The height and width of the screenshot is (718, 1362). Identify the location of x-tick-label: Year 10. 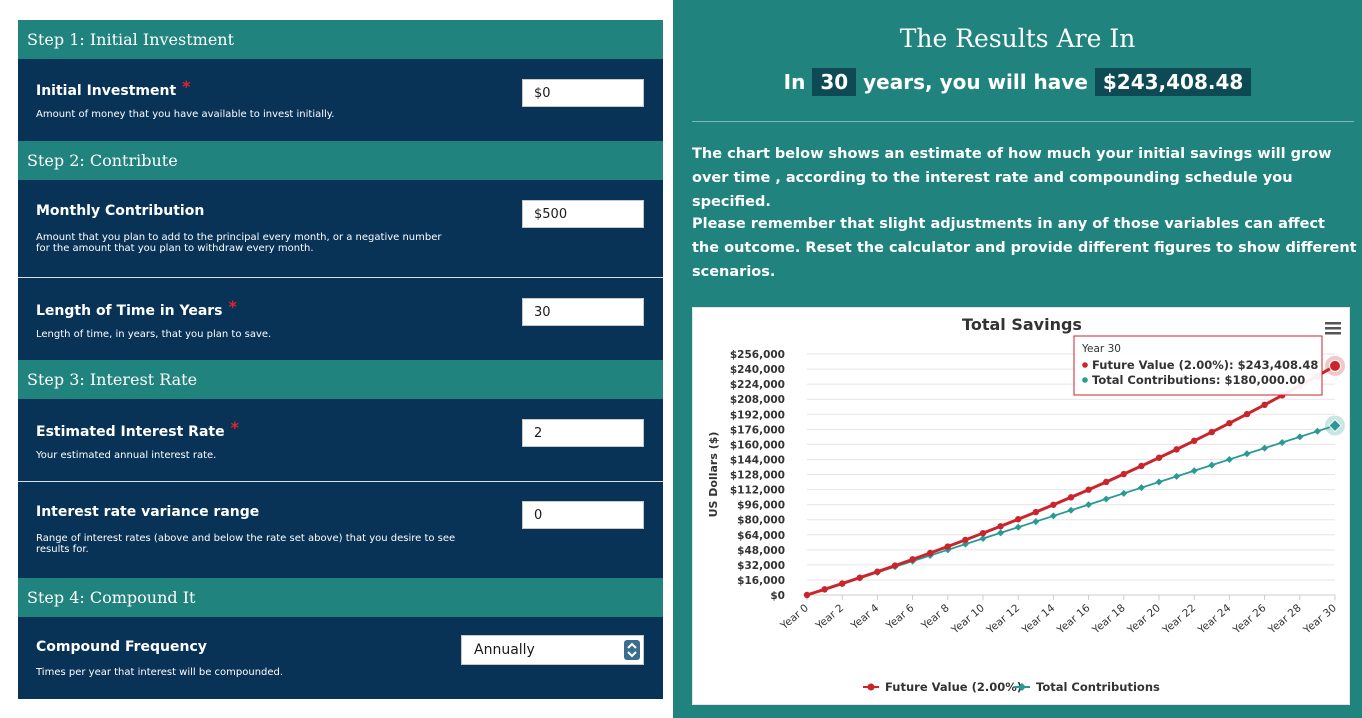
(968, 619).